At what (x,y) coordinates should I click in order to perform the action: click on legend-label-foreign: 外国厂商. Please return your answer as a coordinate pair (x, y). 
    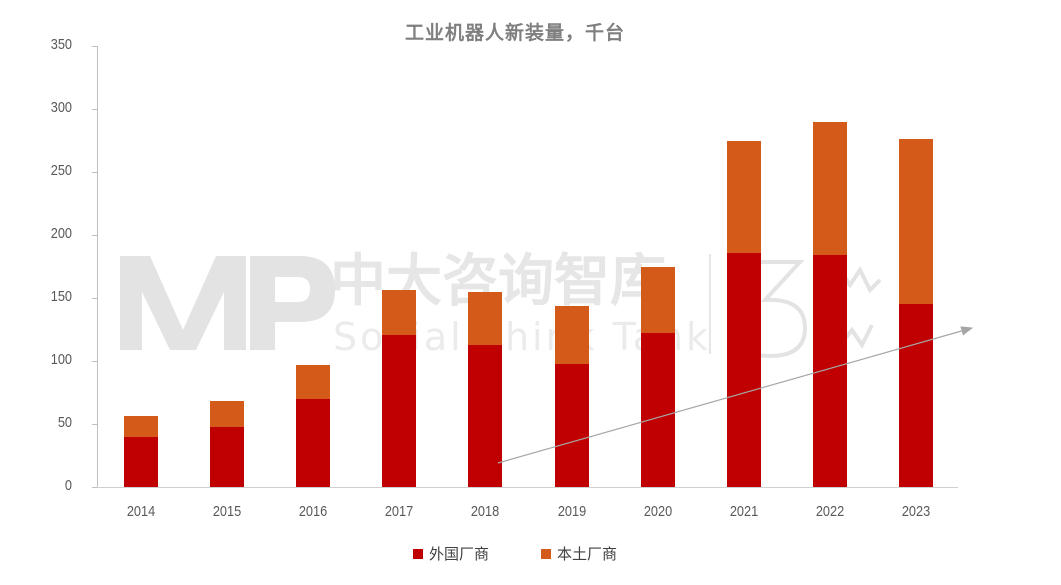
    Looking at the image, I should click on (458, 554).